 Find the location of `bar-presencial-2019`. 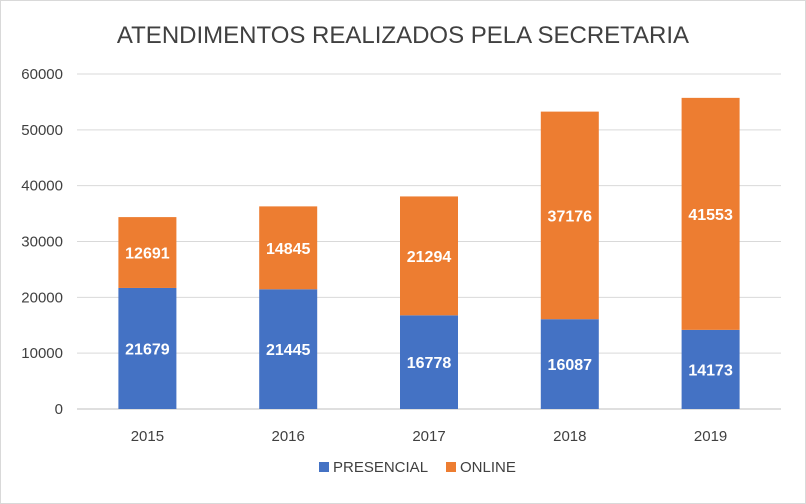

bar-presencial-2019 is located at coordinates (710, 369).